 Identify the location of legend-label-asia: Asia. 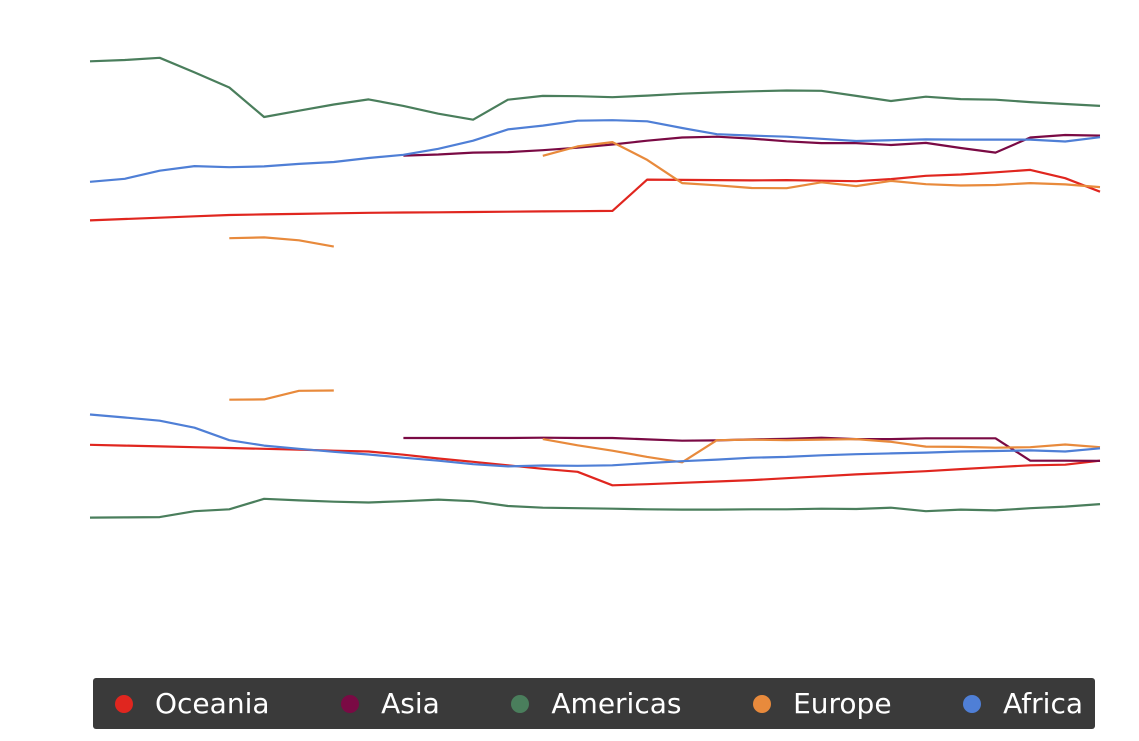
(410, 703).